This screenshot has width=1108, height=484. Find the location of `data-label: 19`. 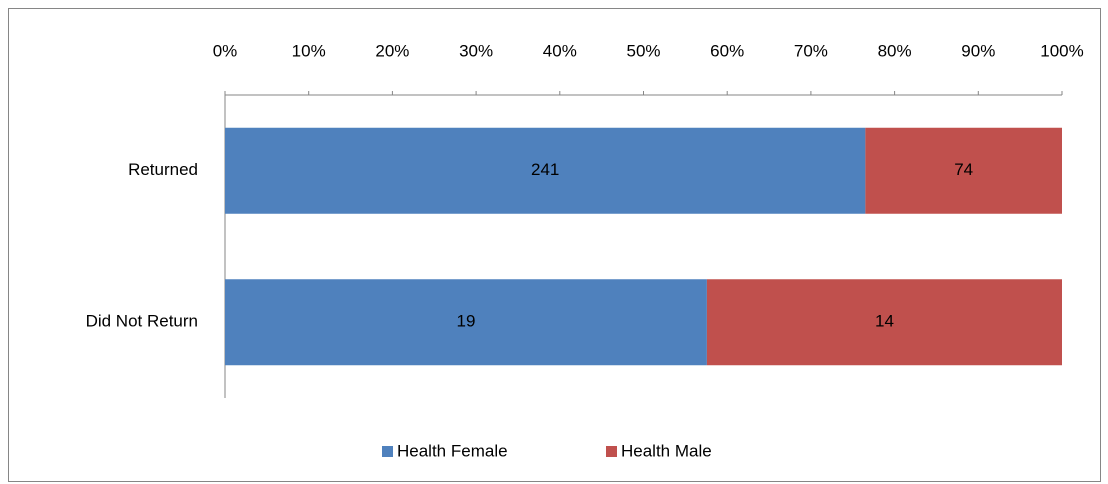

data-label: 19 is located at coordinates (465, 321).